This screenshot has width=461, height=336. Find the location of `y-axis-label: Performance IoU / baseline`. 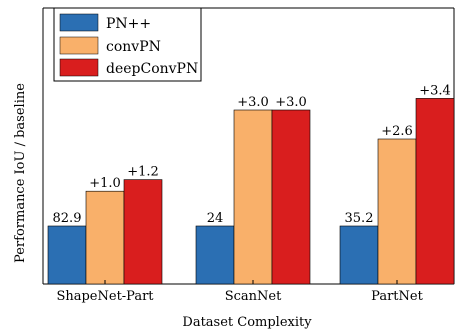

y-axis-label: Performance IoU / baseline is located at coordinates (20, 173).